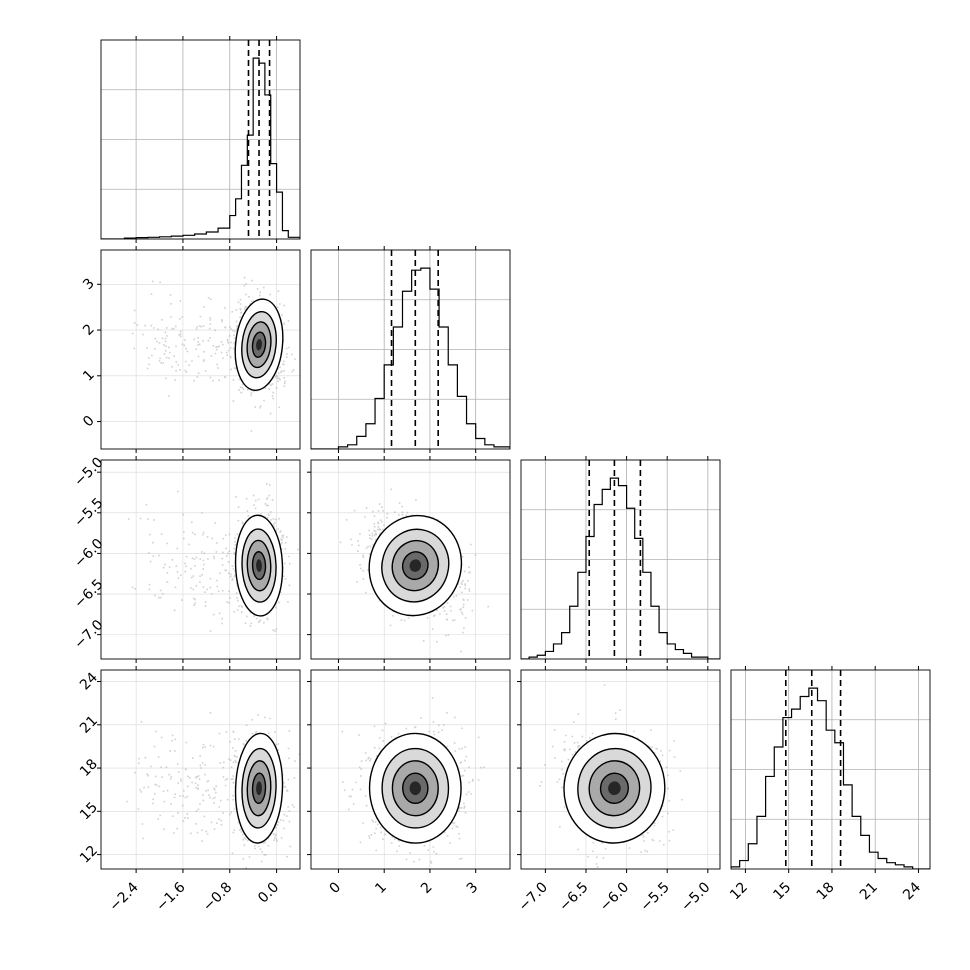  What do you see at coordinates (123, 896) in the screenshot?
I see `x-tick-label: −2.4` at bounding box center [123, 896].